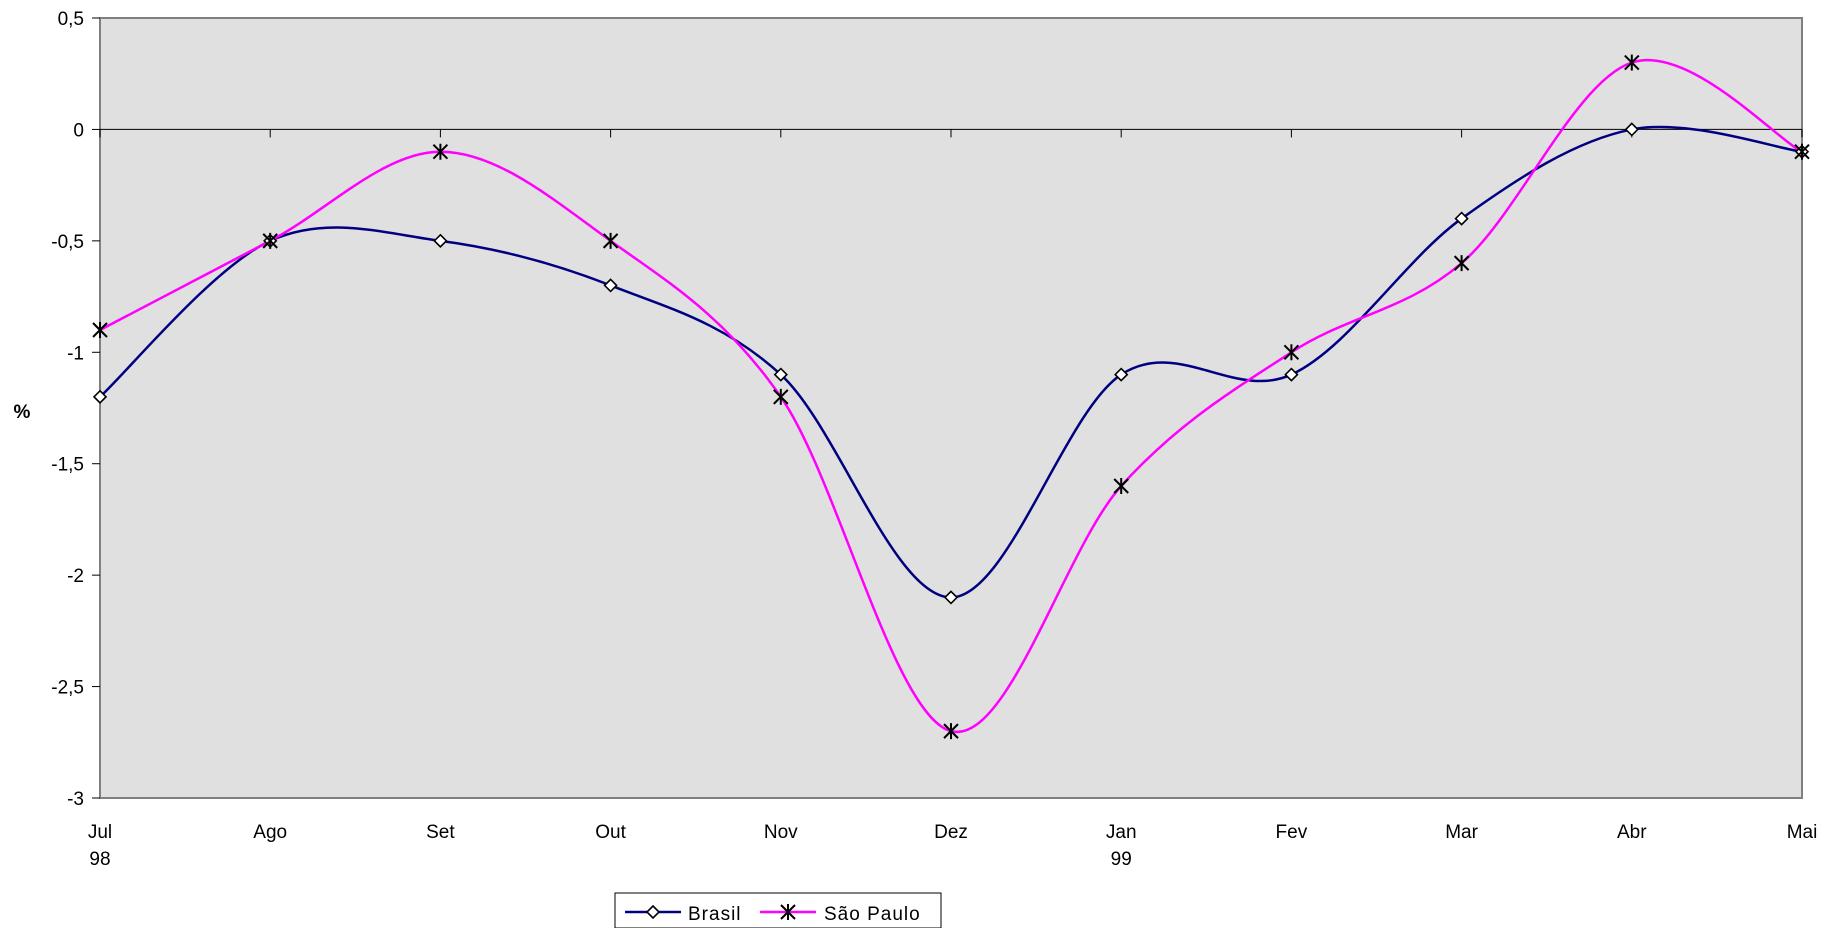 The height and width of the screenshot is (928, 1825). What do you see at coordinates (1632, 832) in the screenshot?
I see `x-tick-label: Abr` at bounding box center [1632, 832].